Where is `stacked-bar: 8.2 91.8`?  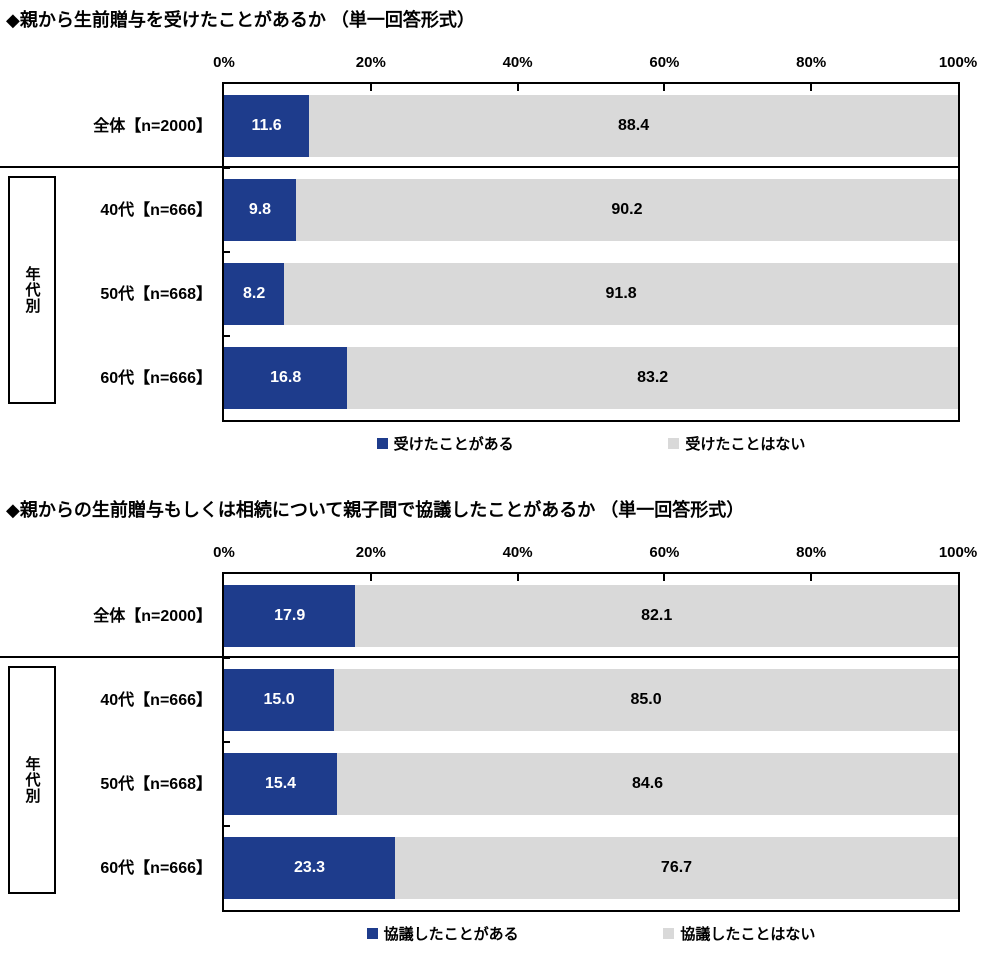
stacked-bar: 8.2 91.8 is located at coordinates (591, 294).